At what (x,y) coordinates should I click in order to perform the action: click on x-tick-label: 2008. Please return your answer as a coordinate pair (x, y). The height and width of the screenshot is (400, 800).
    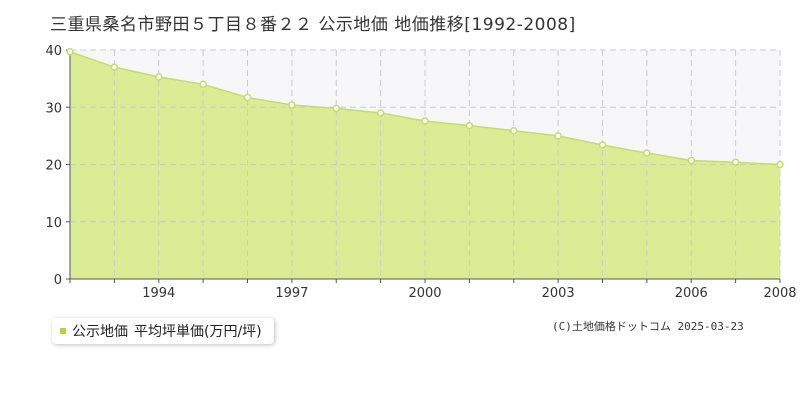
    Looking at the image, I should click on (779, 293).